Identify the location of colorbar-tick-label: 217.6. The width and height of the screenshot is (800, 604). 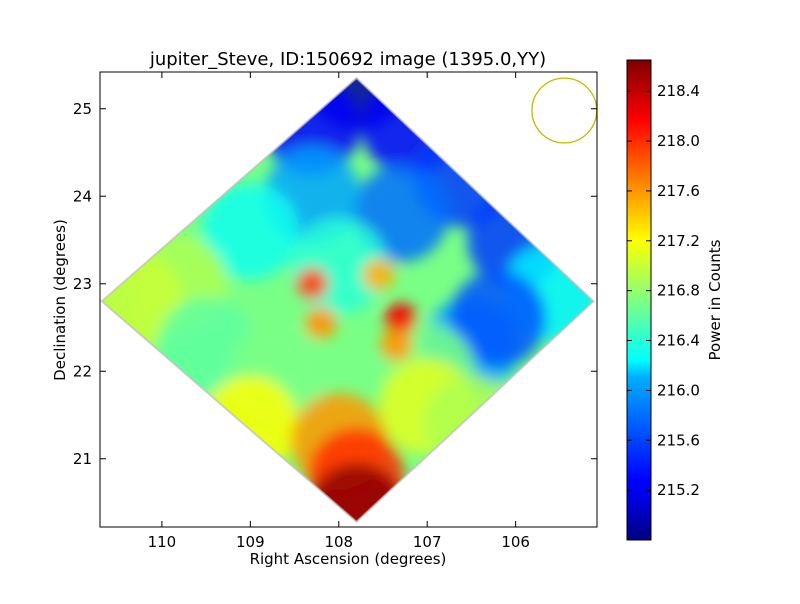
(678, 191).